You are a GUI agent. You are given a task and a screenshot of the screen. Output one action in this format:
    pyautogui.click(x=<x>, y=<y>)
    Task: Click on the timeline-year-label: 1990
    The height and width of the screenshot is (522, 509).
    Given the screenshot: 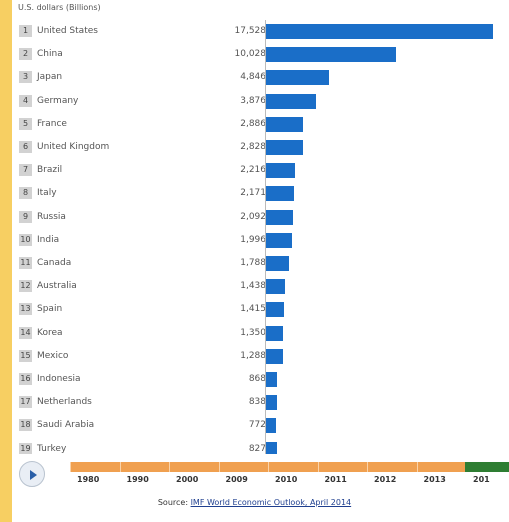 What is the action you would take?
    pyautogui.click(x=138, y=479)
    